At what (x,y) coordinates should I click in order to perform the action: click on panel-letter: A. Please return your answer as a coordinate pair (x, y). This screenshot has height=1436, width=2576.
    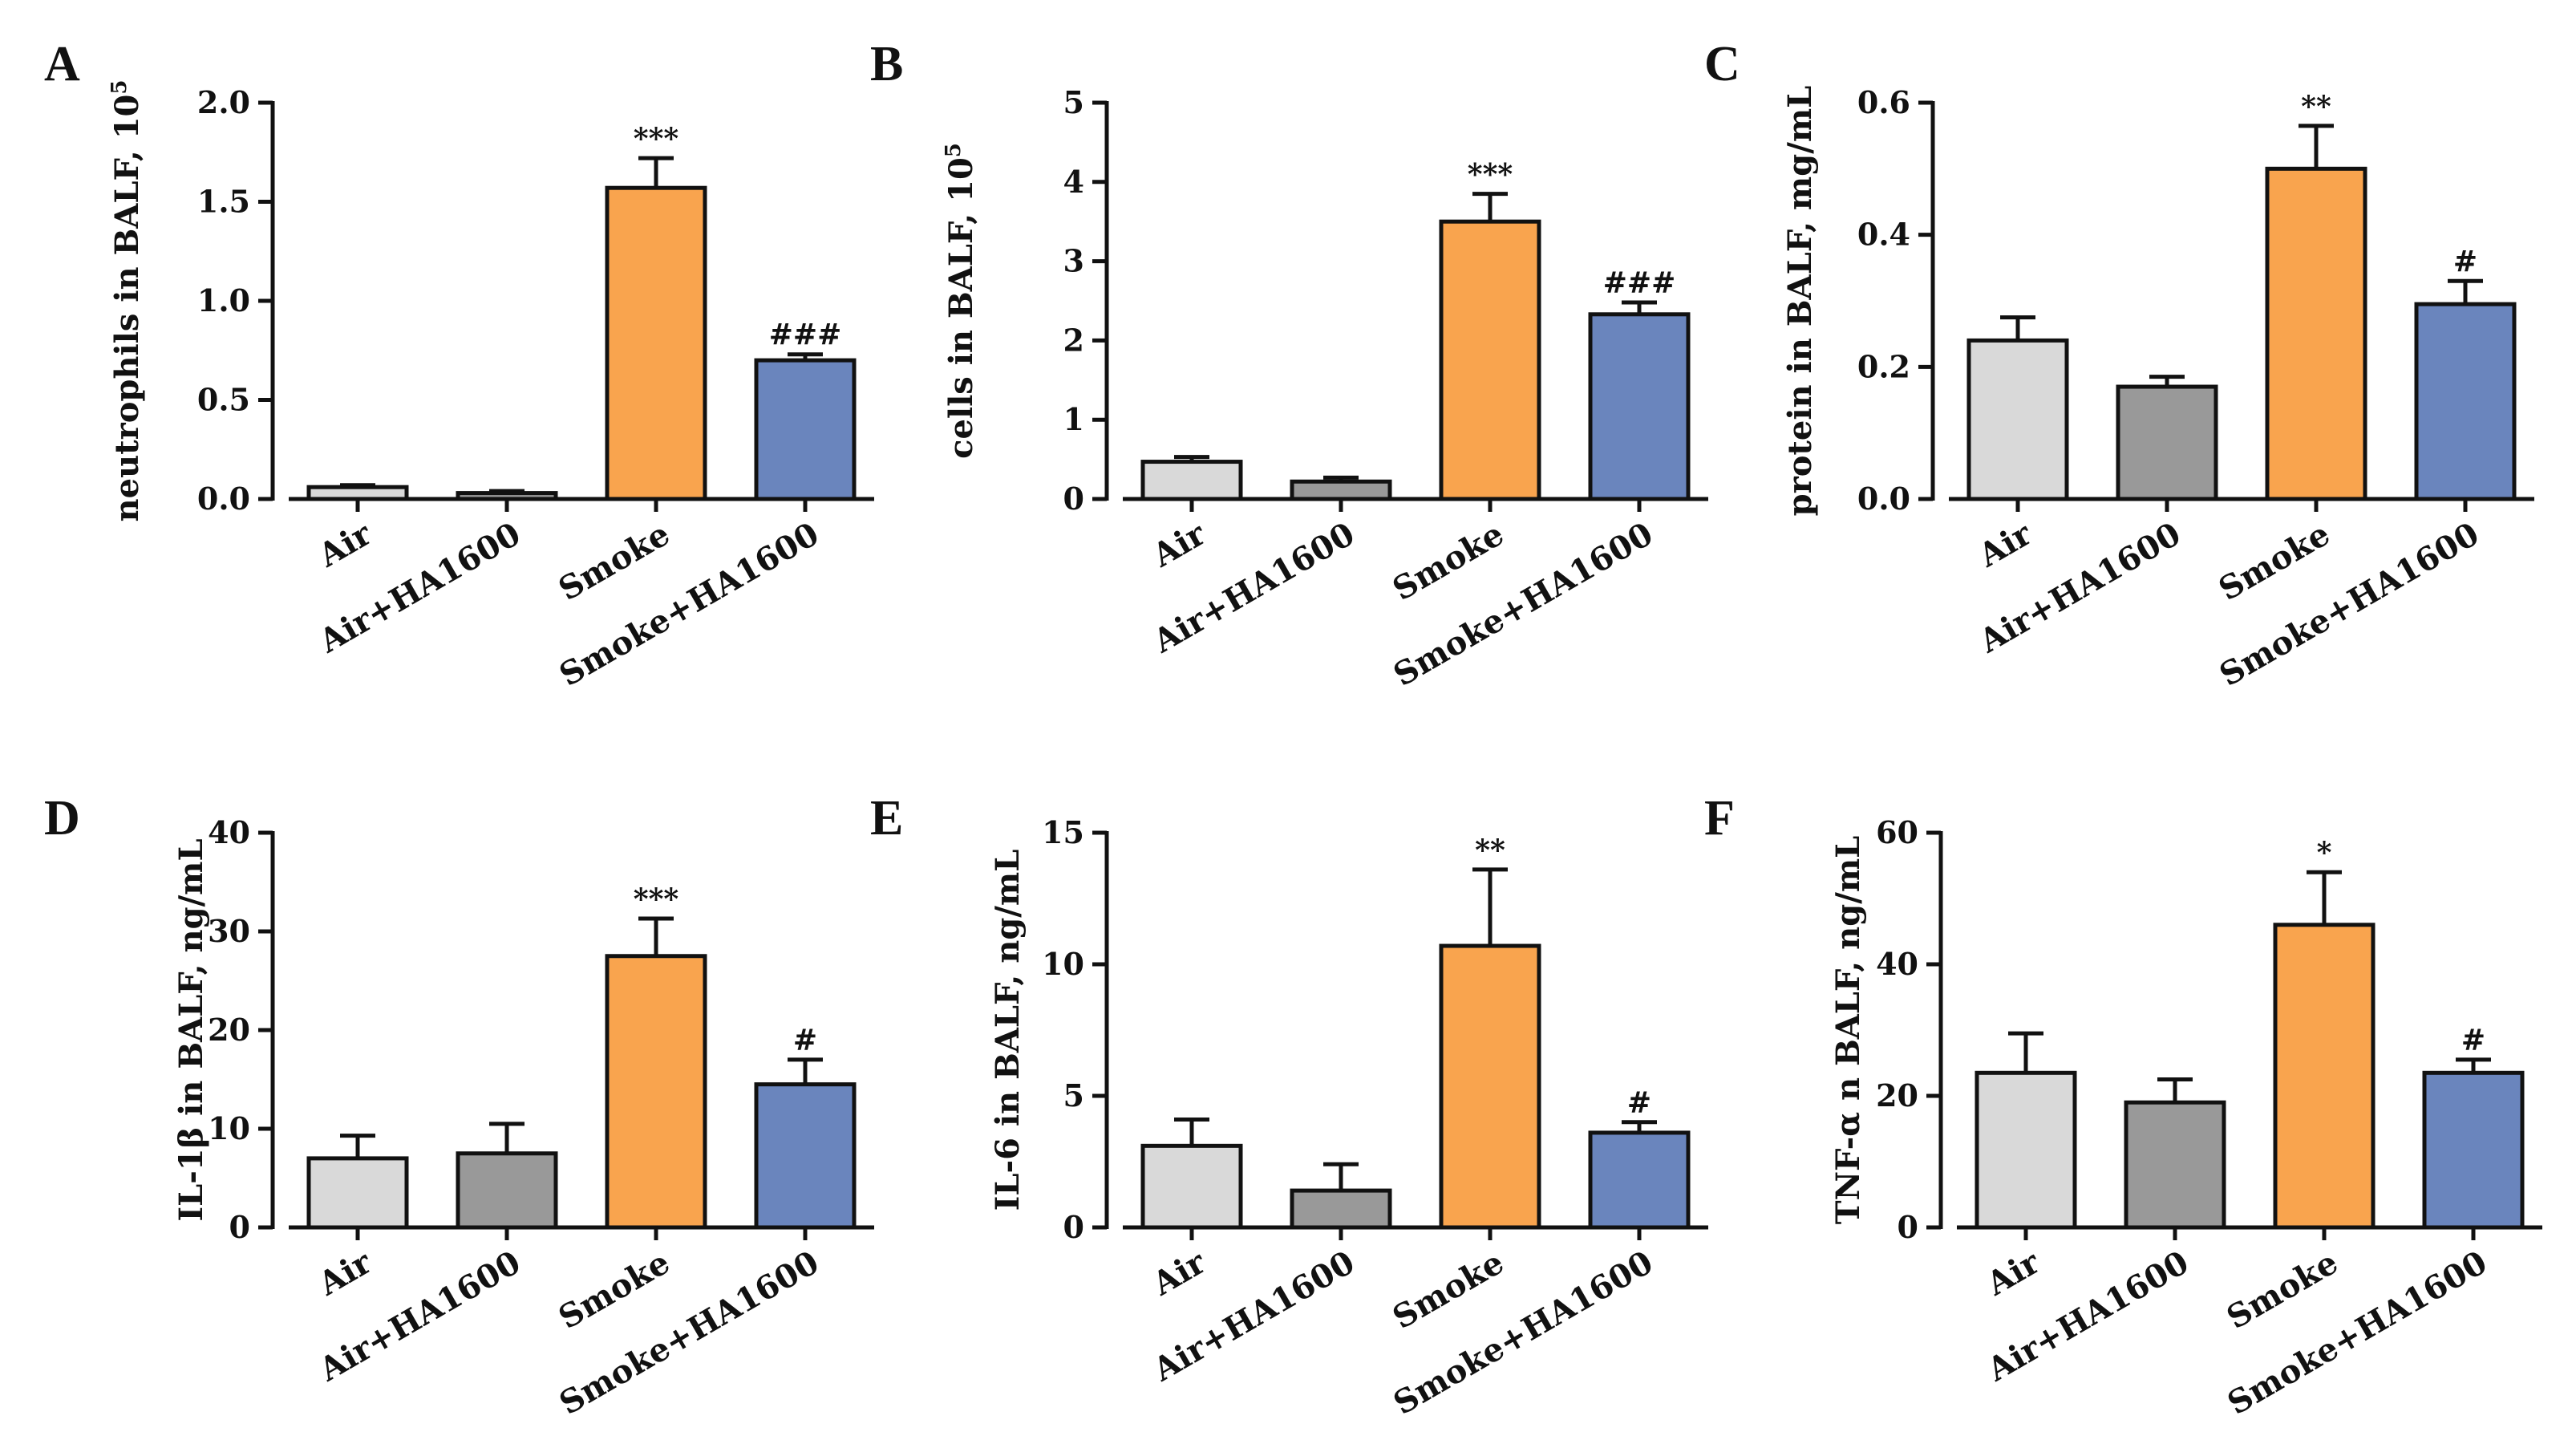
    Looking at the image, I should click on (62, 64).